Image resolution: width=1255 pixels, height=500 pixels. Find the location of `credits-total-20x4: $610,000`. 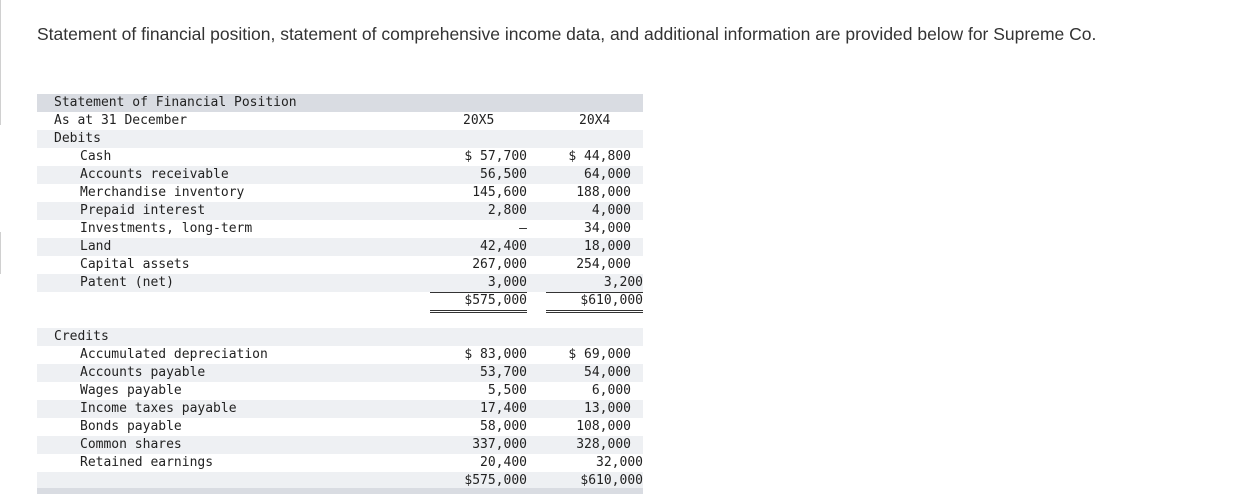

credits-total-20x4: $610,000 is located at coordinates (611, 480).